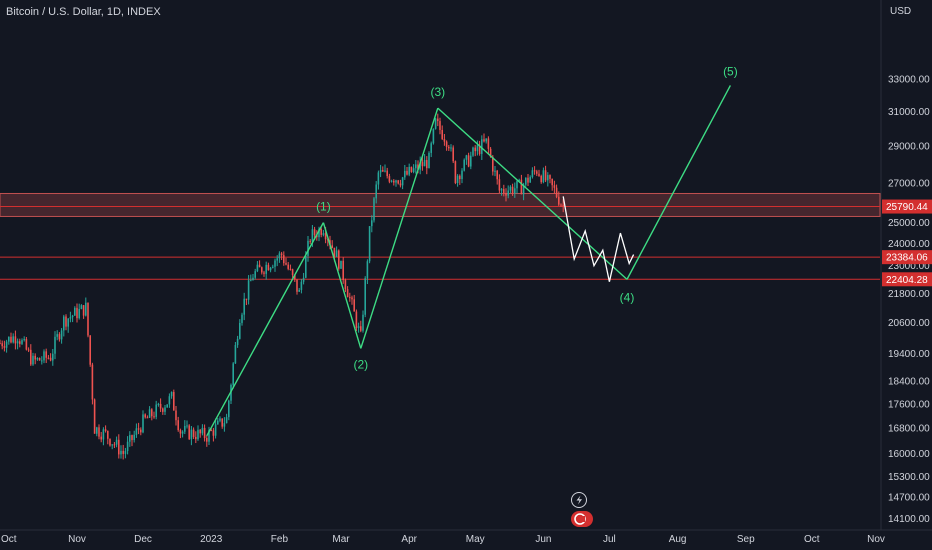 The height and width of the screenshot is (550, 932). Describe the element at coordinates (579, 500) in the screenshot. I see `replay-bolt-icon` at that location.